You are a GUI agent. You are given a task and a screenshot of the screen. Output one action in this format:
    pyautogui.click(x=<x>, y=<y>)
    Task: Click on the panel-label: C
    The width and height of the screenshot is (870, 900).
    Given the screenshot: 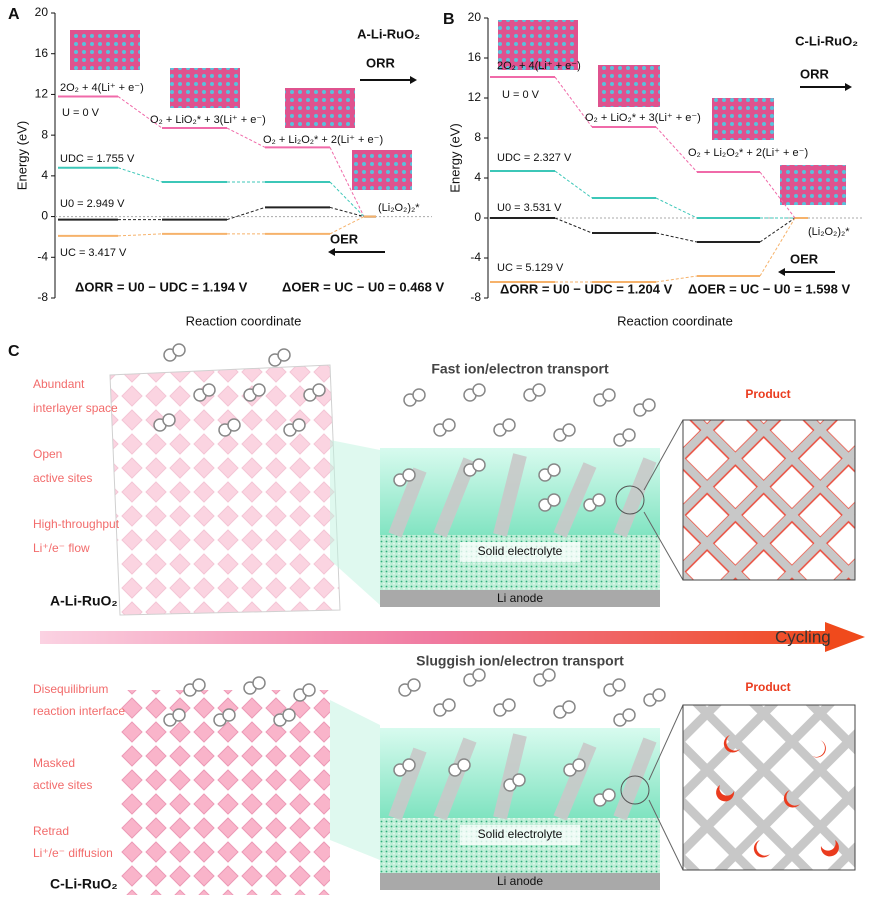 What is the action you would take?
    pyautogui.click(x=14, y=351)
    